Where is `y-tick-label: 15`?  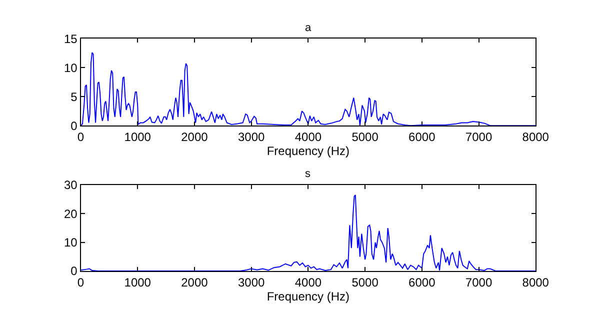
y-tick-label: 15 is located at coordinates (71, 39).